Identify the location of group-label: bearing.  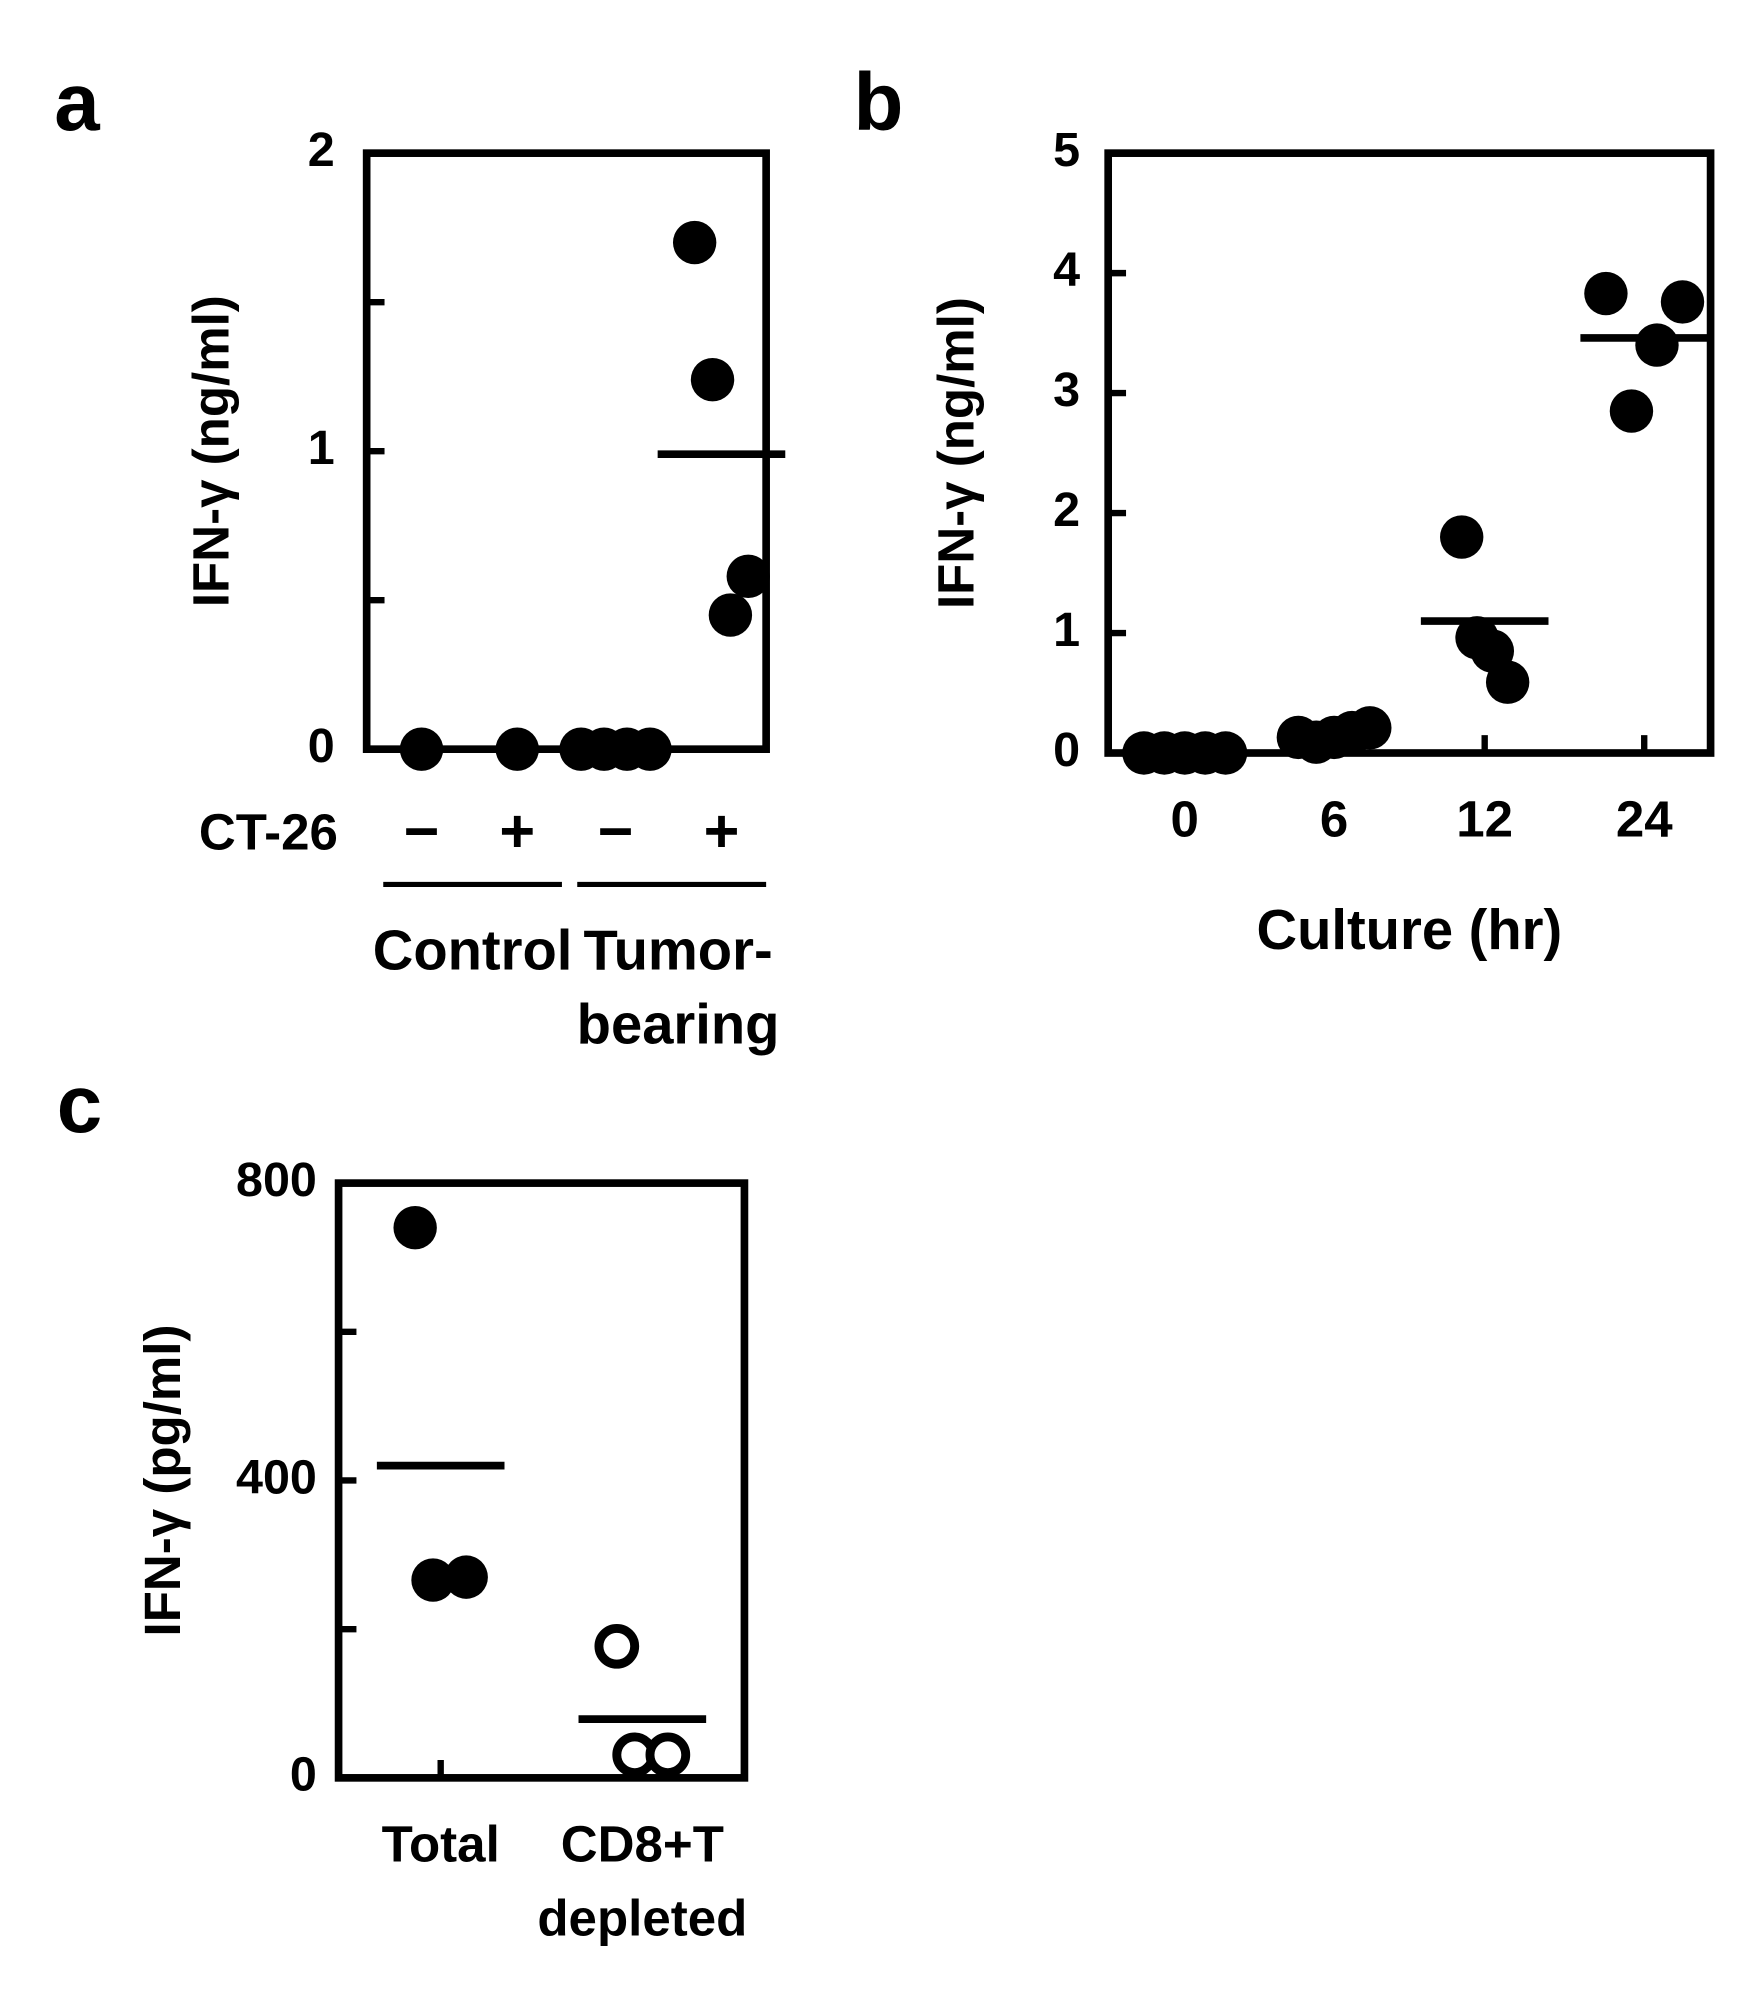
(678, 1024).